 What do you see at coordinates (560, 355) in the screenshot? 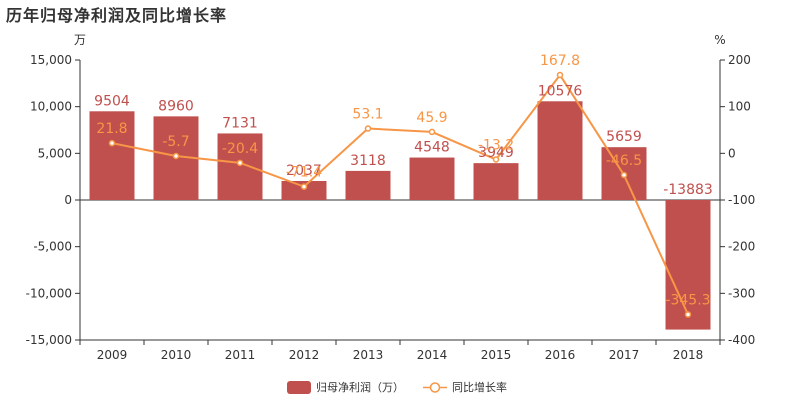
I see `x-tick-label: 2016` at bounding box center [560, 355].